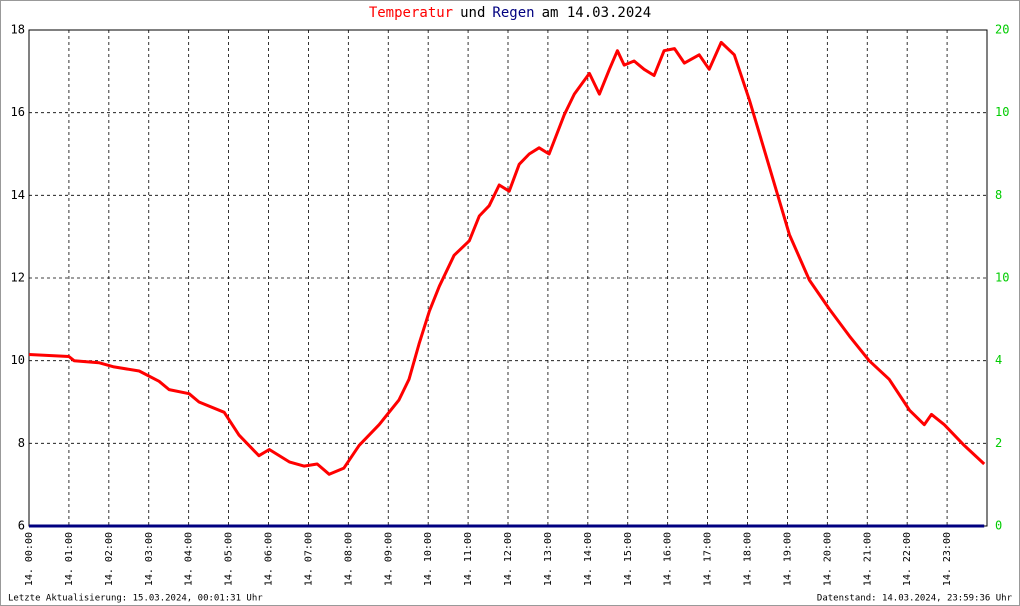 The image size is (1020, 606). Describe the element at coordinates (998, 360) in the screenshot. I see `y2-tick-label: 4` at that location.